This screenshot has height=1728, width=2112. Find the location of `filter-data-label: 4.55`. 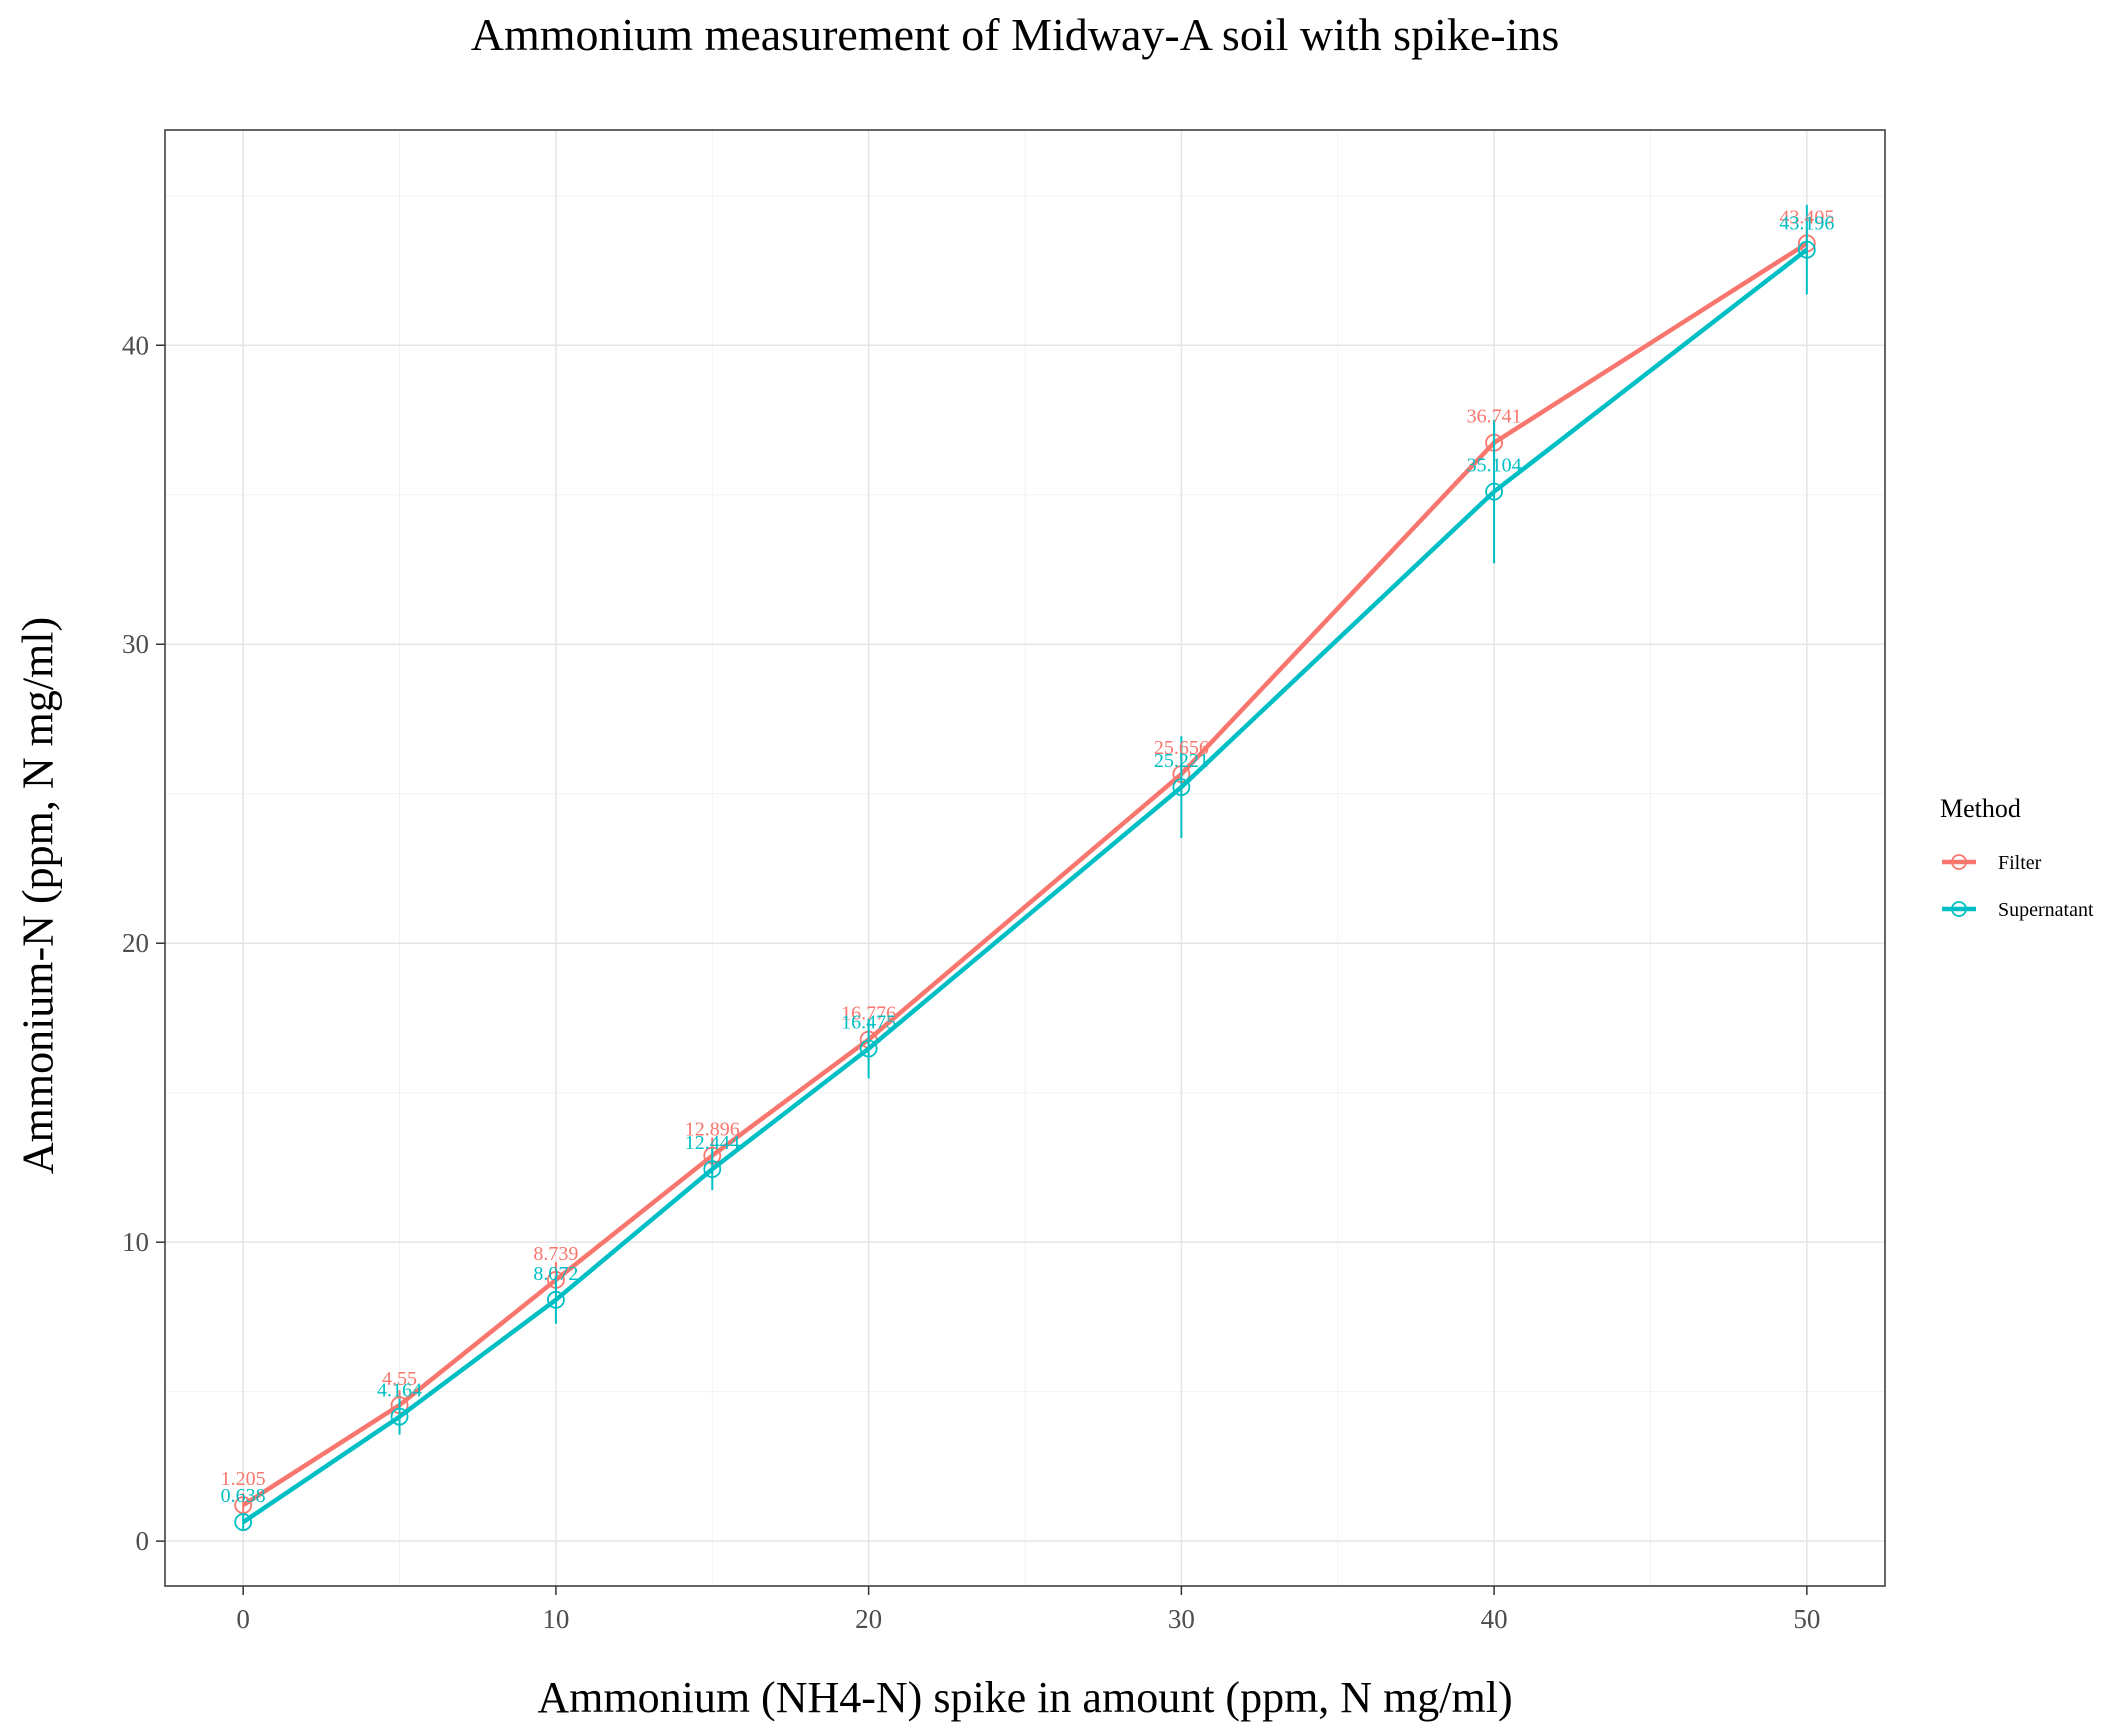

filter-data-label: 4.55 is located at coordinates (399, 1379).